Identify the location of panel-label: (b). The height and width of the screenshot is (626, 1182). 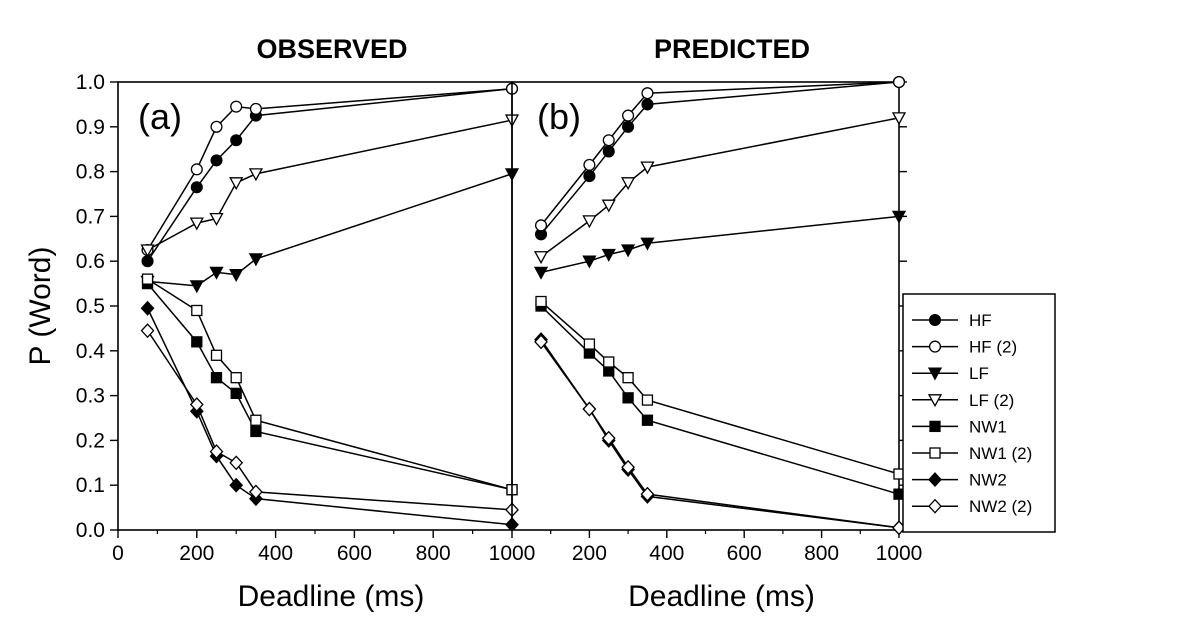
(559, 116).